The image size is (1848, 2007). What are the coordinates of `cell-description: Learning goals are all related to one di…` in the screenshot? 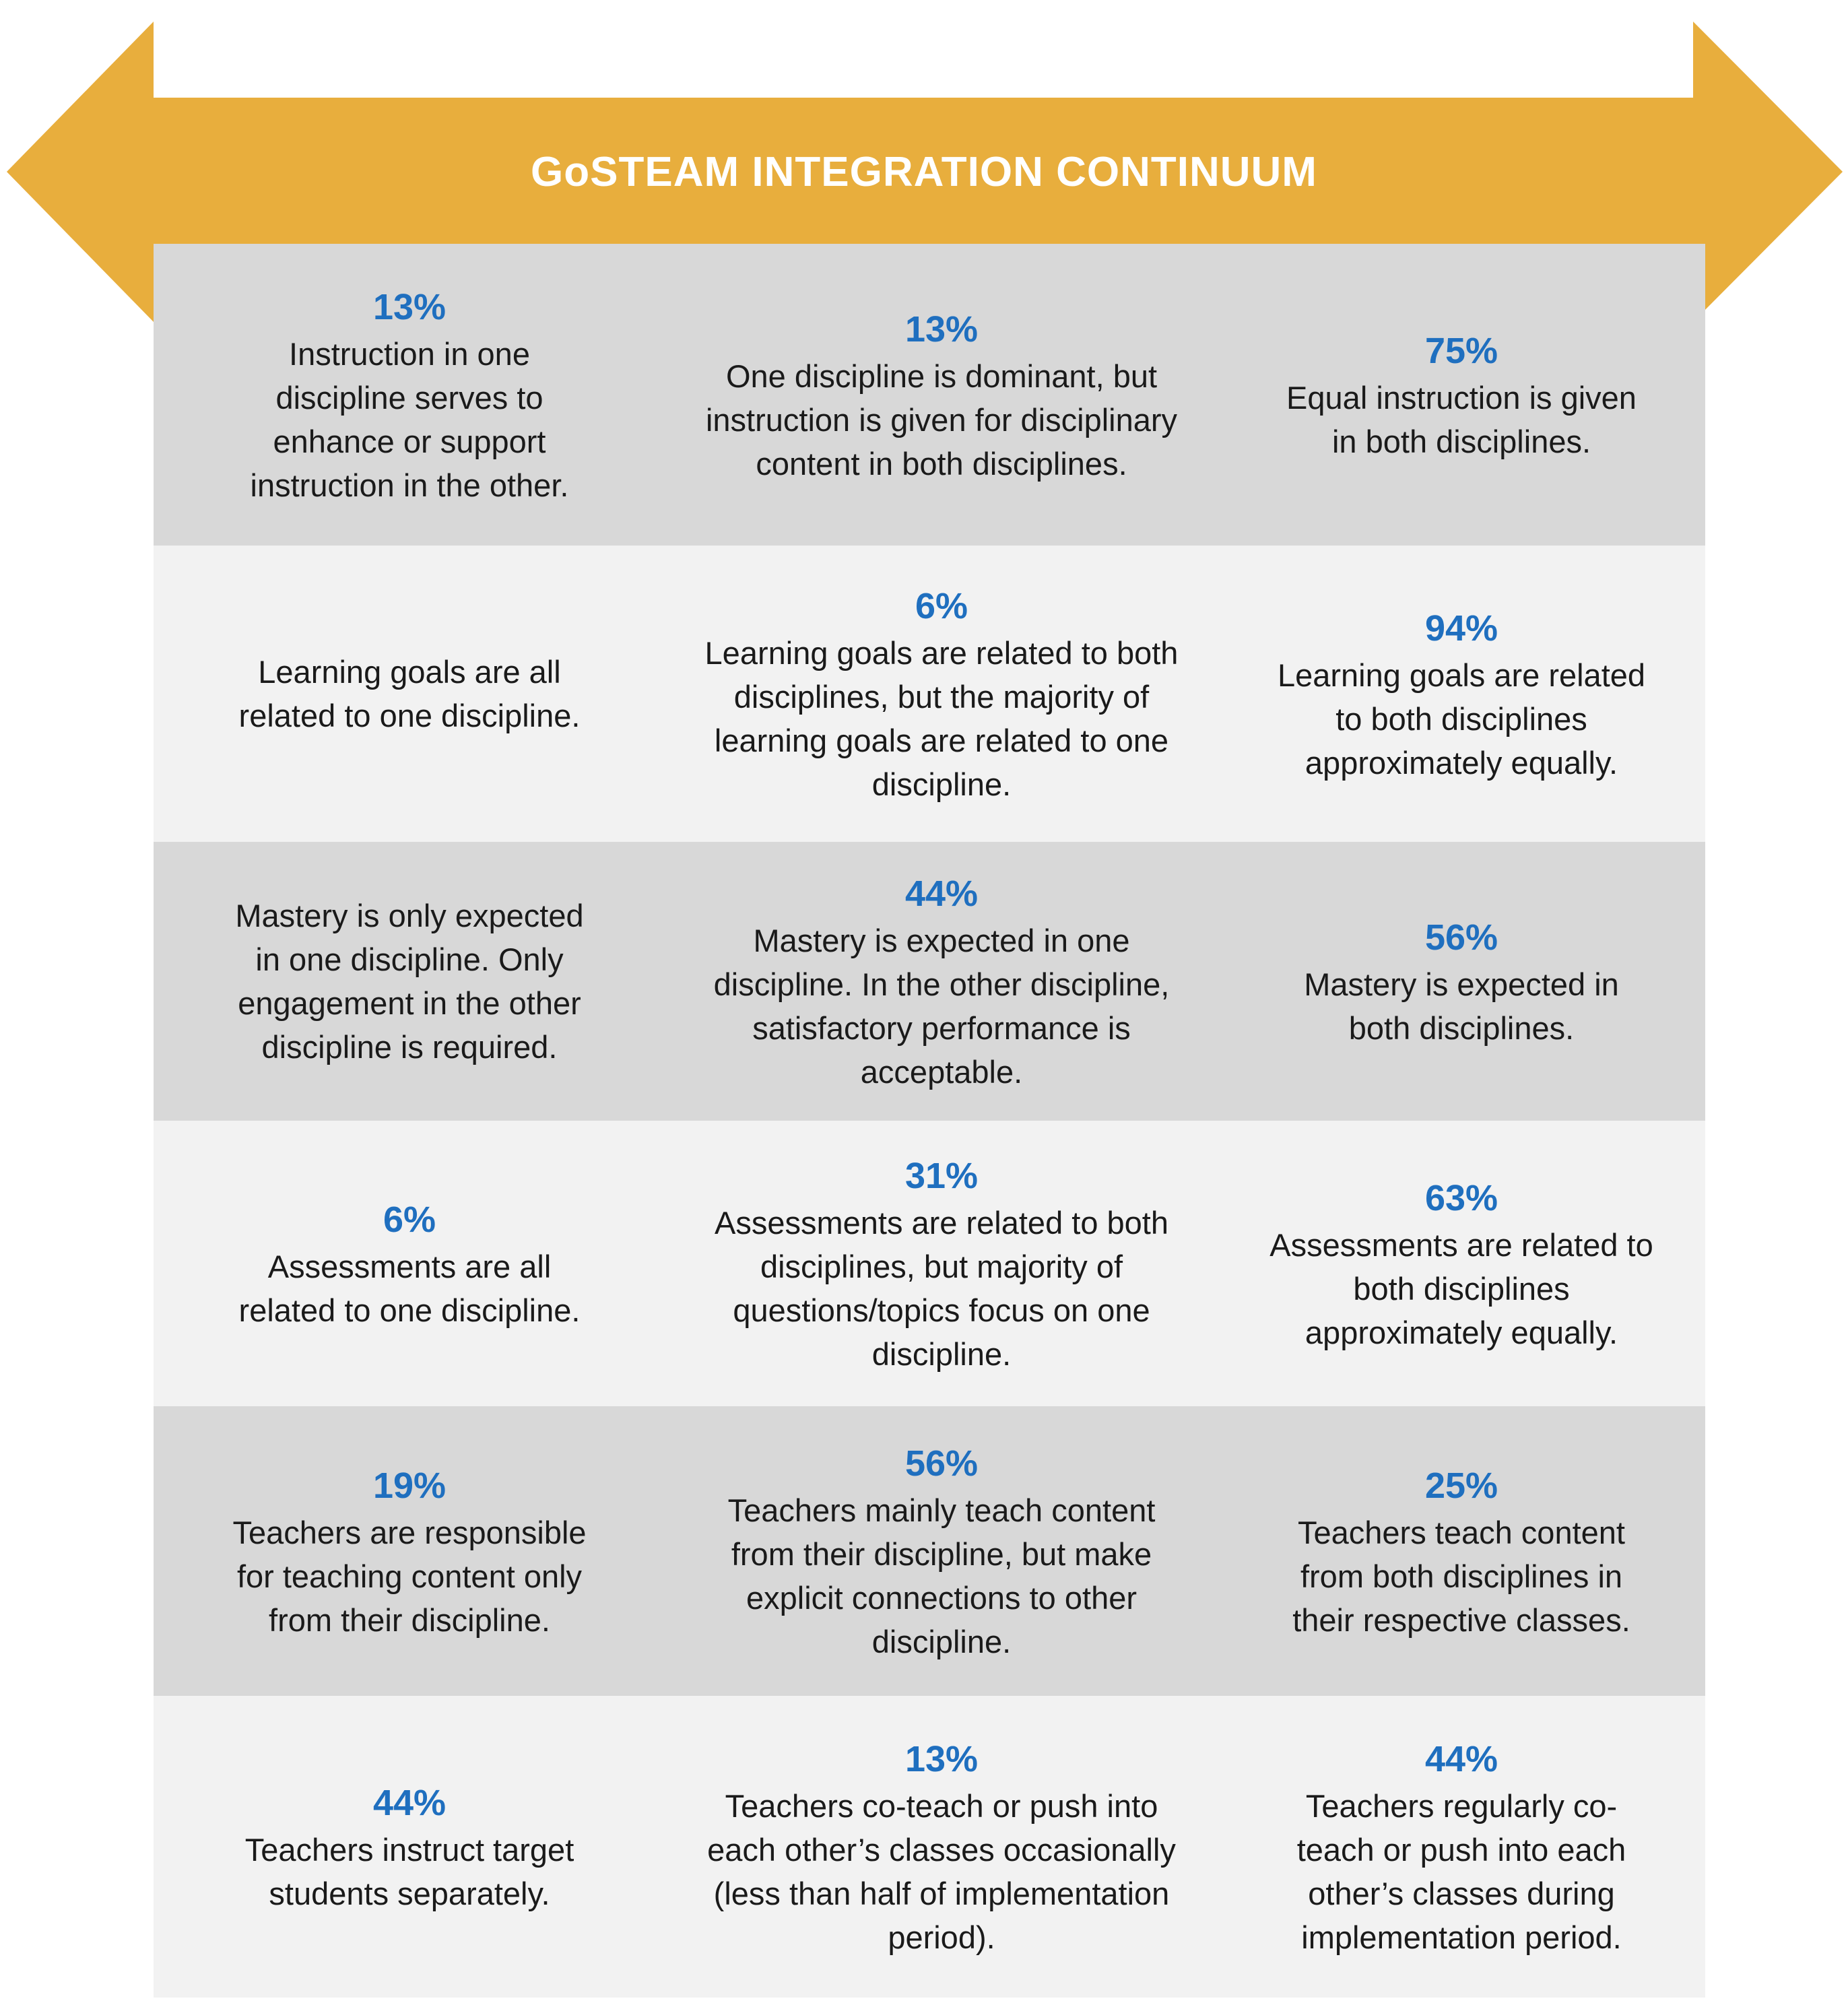 It's located at (409, 694).